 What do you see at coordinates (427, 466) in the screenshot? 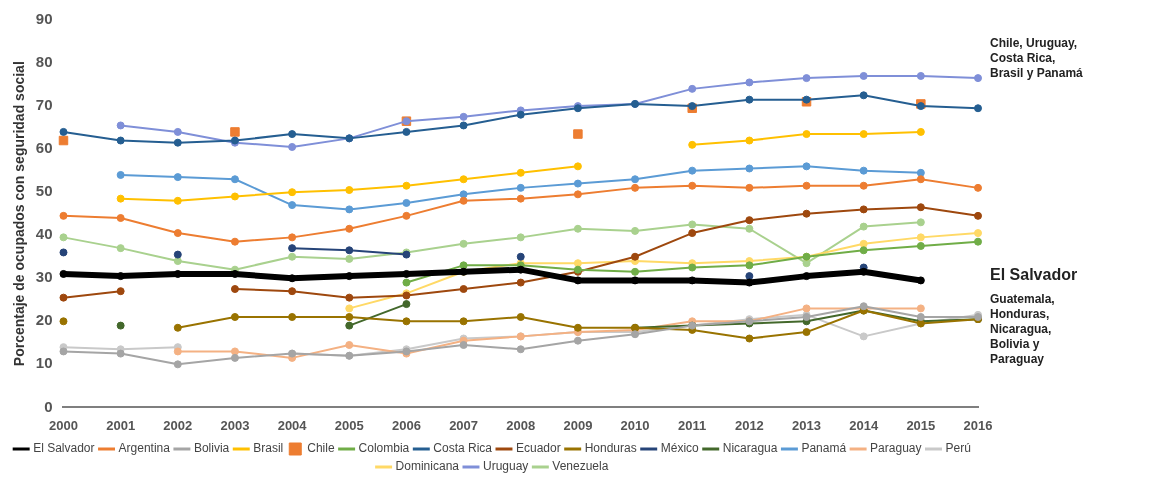
I see `legend-label: Dominicana` at bounding box center [427, 466].